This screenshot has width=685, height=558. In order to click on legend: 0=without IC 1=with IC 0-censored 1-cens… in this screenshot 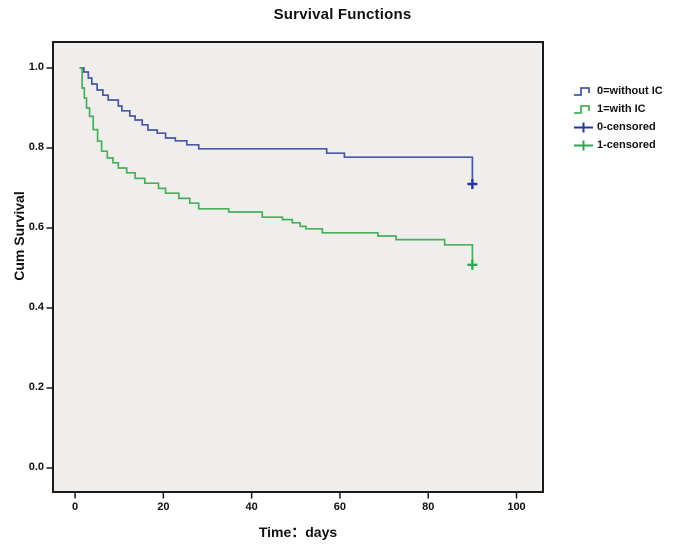, I will do `click(618, 118)`.